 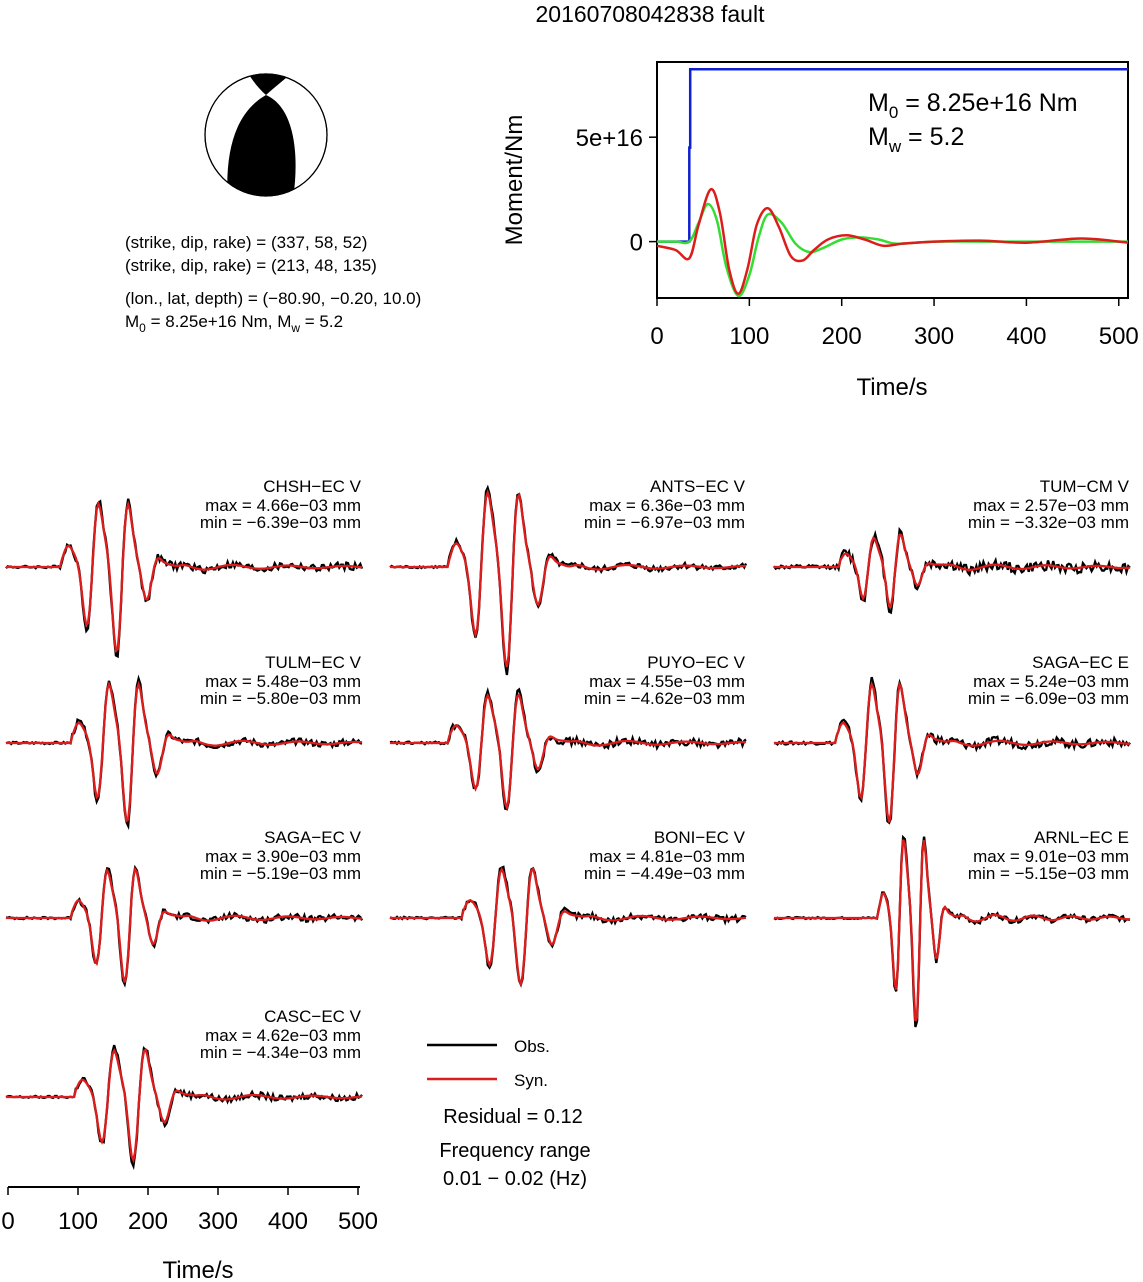 What do you see at coordinates (973, 105) in the screenshot?
I see `moment-m0-annotation: M0 = 8.25e+16 Nm` at bounding box center [973, 105].